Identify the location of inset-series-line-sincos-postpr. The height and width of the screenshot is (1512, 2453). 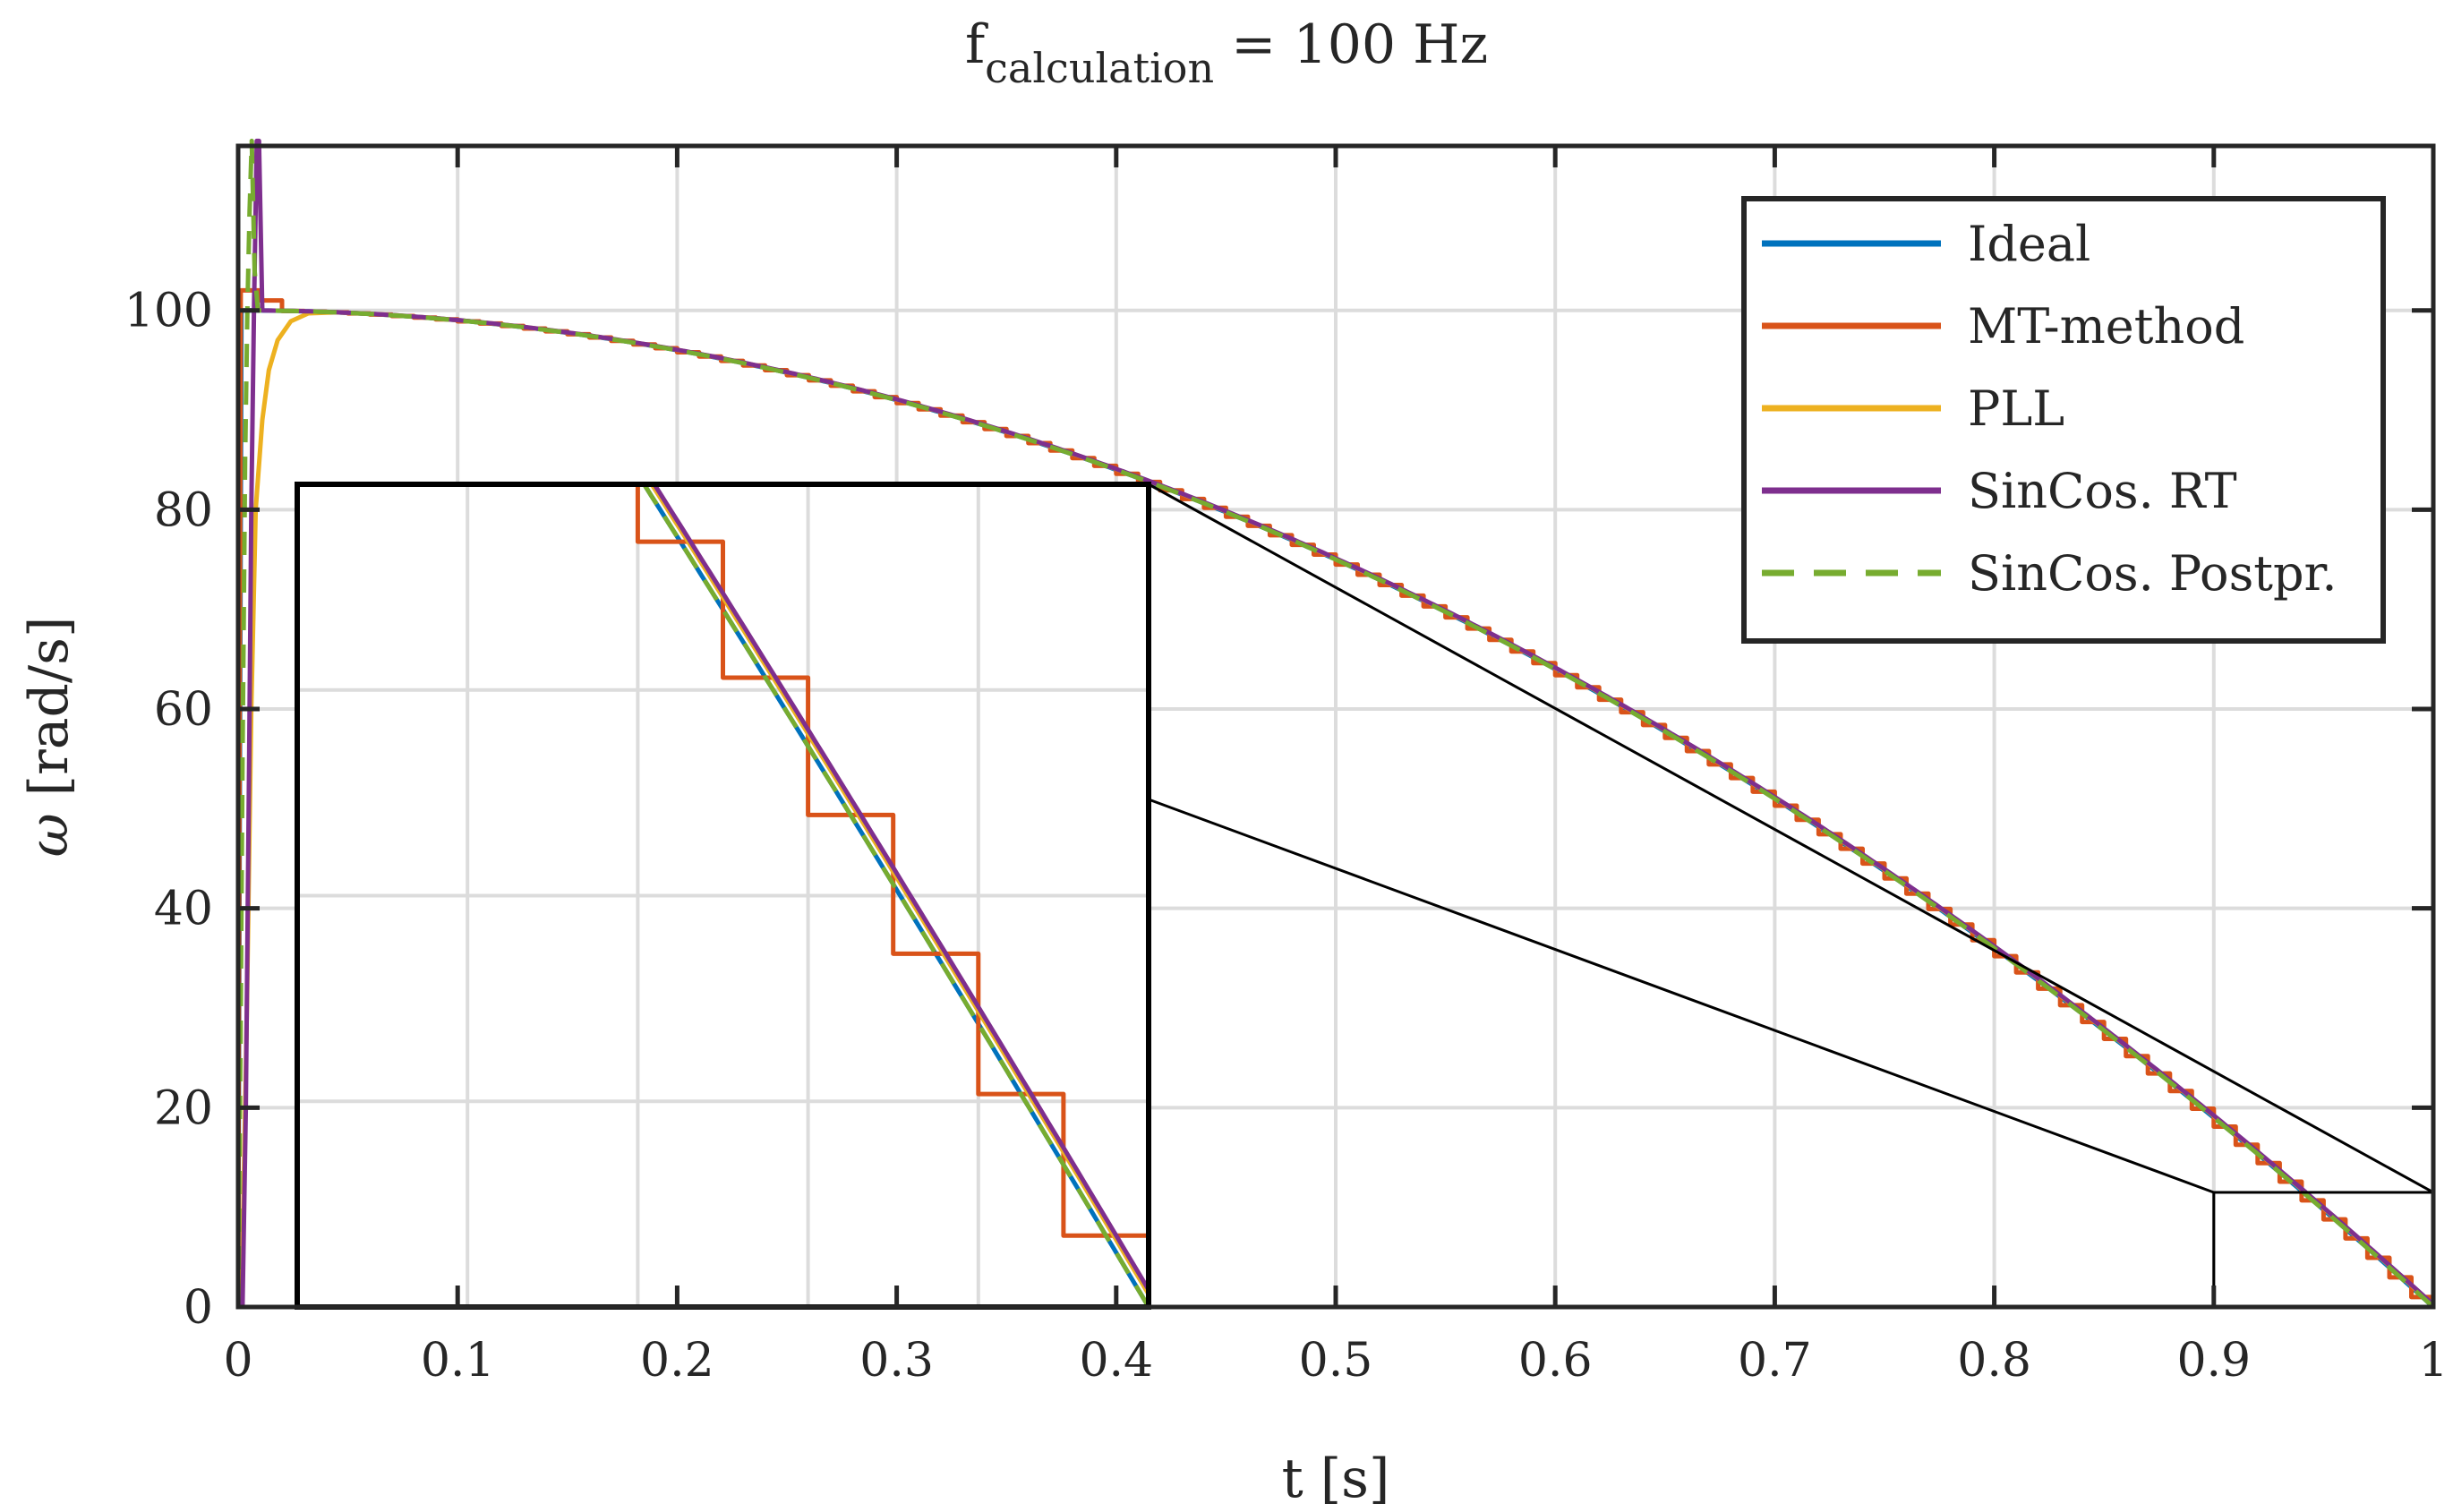
(895, 896).